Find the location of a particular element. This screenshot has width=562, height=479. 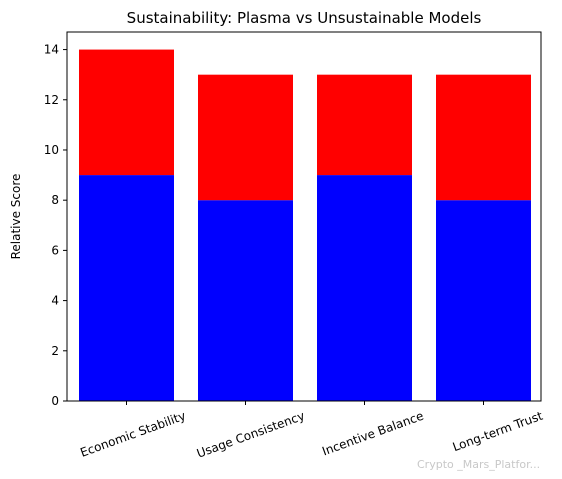

bar-series1-long-term-trust is located at coordinates (483, 300).